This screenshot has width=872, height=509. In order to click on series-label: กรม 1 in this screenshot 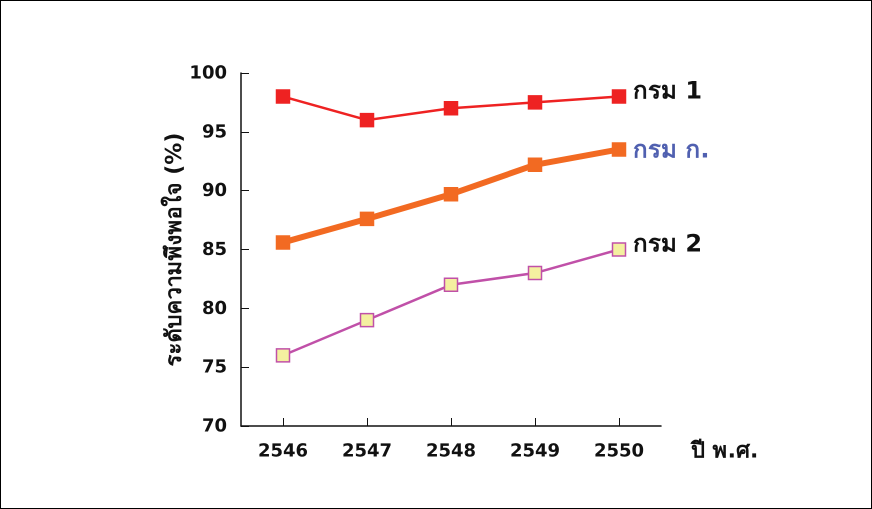, I will do `click(667, 90)`.